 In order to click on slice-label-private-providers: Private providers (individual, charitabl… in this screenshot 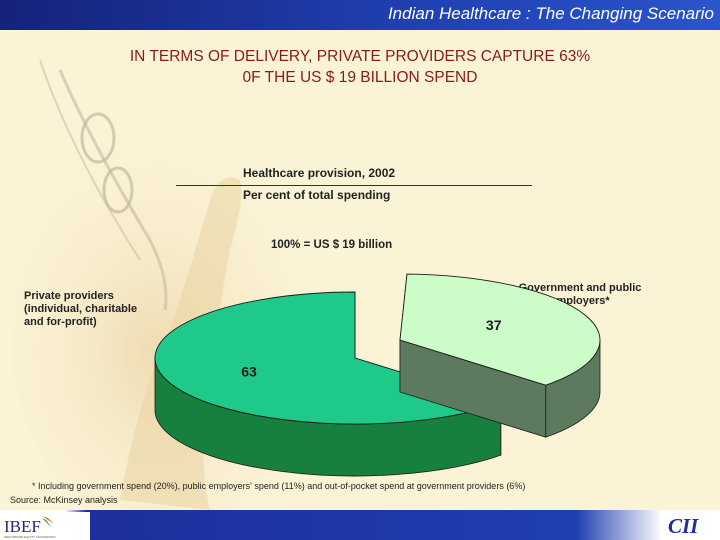, I will do `click(104, 309)`.